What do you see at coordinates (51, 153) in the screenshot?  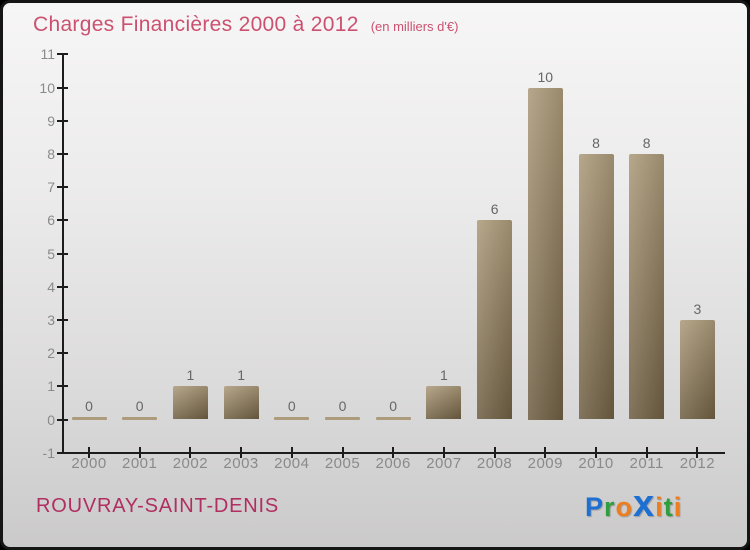 I see `y-axis-tick-label: 8` at bounding box center [51, 153].